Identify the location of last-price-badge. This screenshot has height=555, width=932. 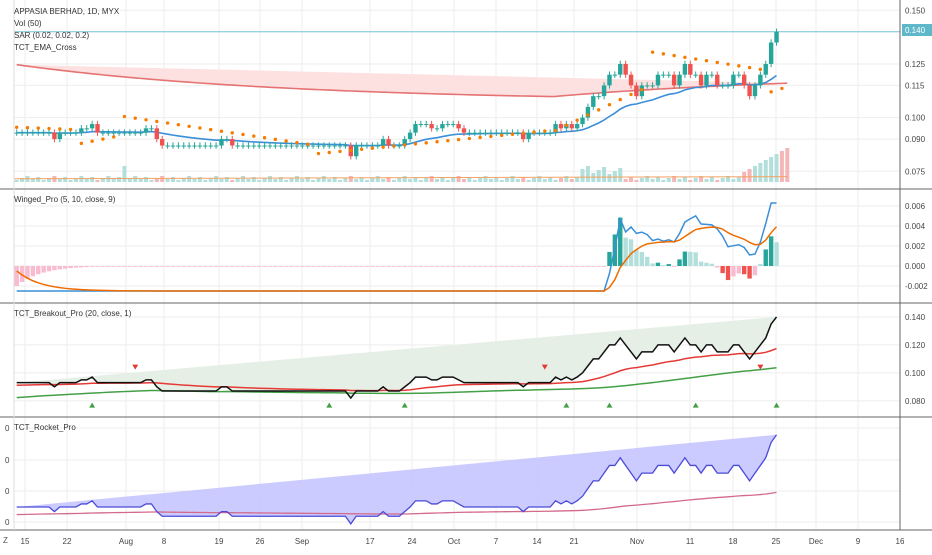
(917, 30).